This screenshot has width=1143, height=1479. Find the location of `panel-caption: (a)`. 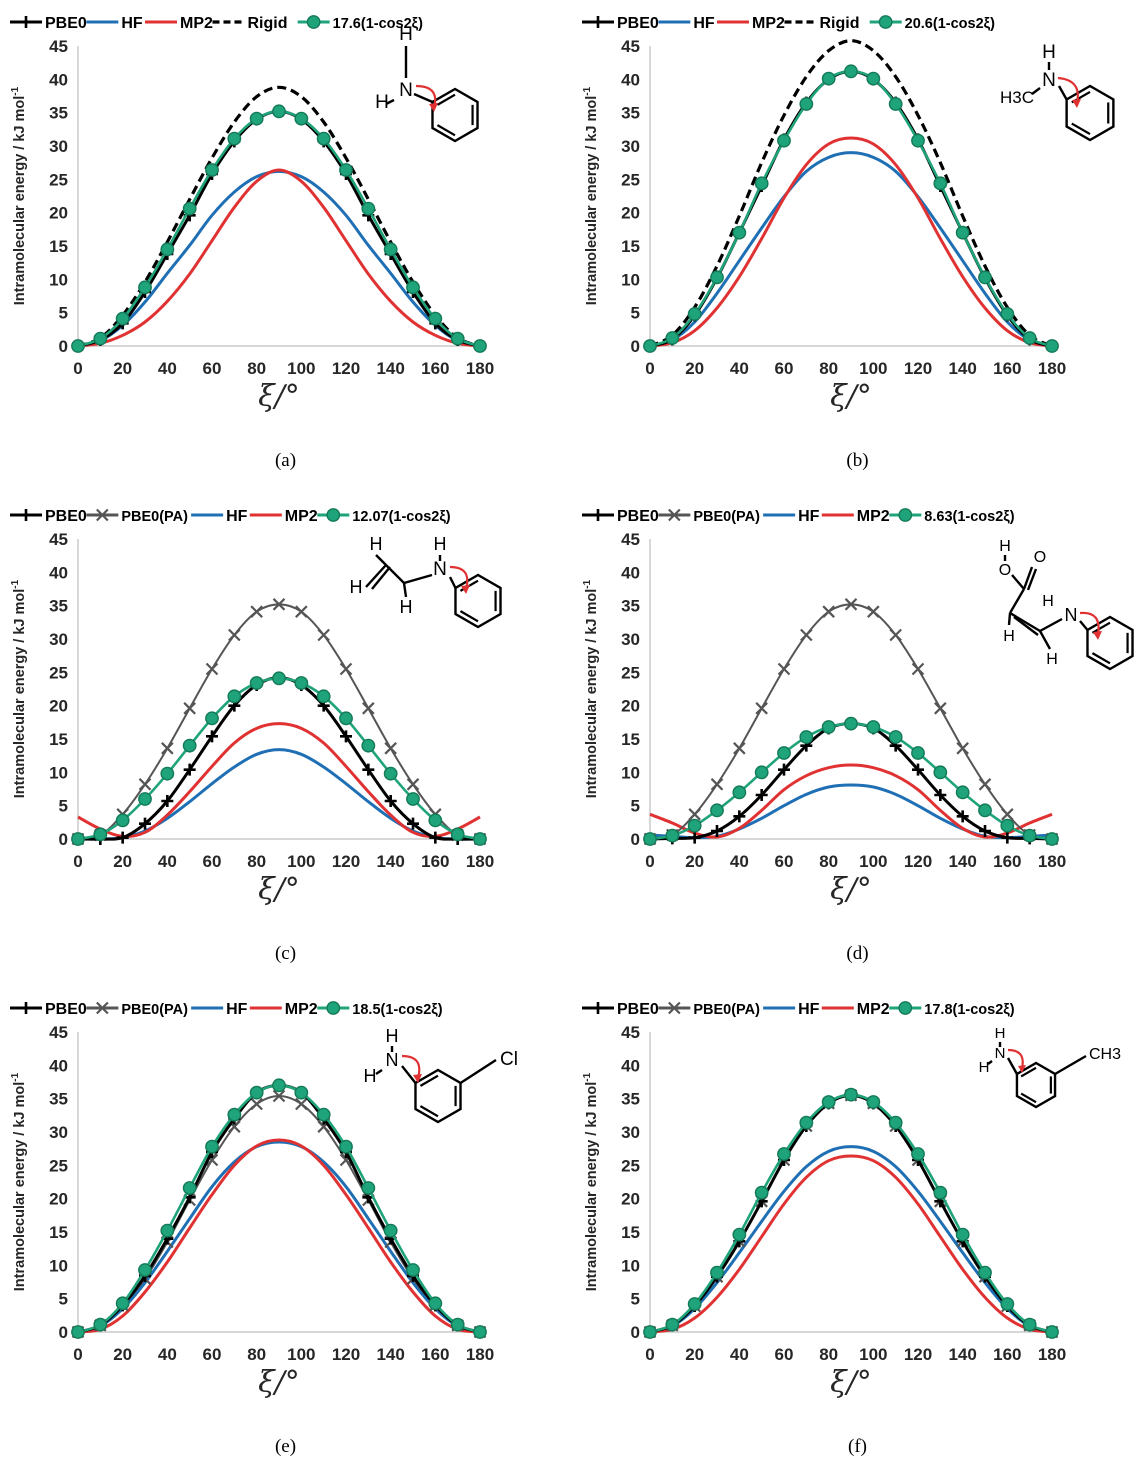

panel-caption: (a) is located at coordinates (285, 460).